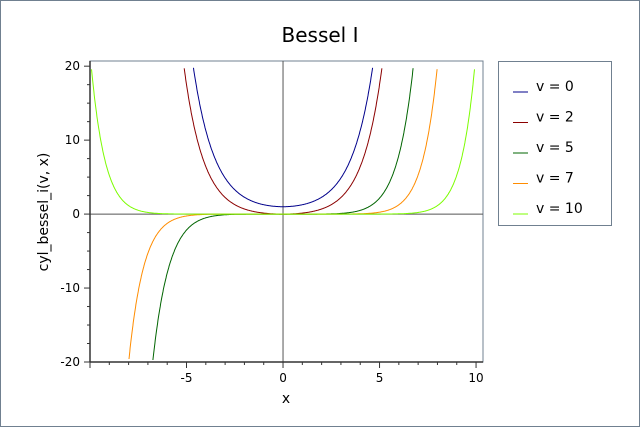 The height and width of the screenshot is (432, 640). What do you see at coordinates (555, 148) in the screenshot?
I see `legend-label: v = 5` at bounding box center [555, 148].